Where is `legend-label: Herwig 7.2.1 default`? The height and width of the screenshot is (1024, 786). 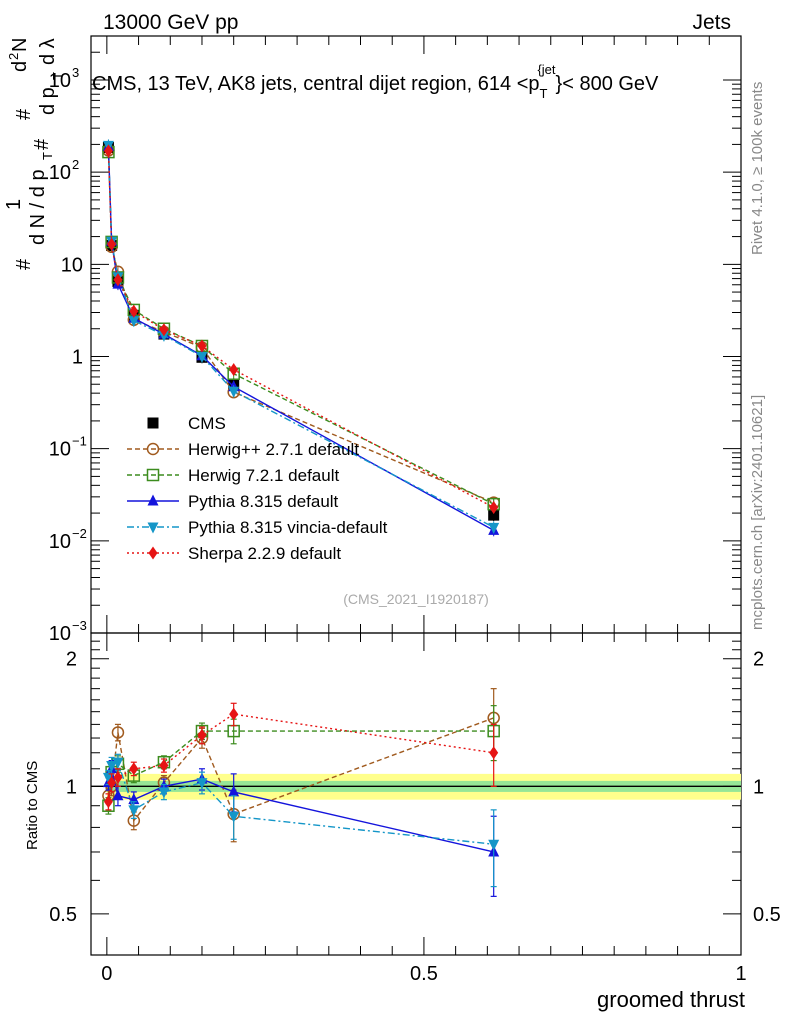 legend-label: Herwig 7.2.1 default is located at coordinates (263, 475).